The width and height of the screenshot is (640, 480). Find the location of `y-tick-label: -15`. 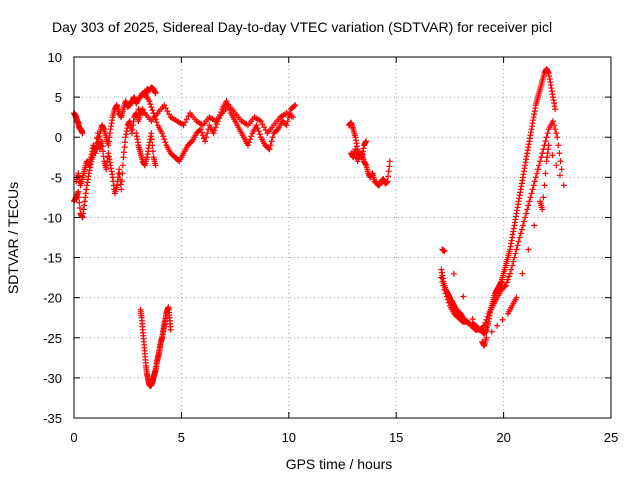

y-tick-label: -15 is located at coordinates (52, 258).